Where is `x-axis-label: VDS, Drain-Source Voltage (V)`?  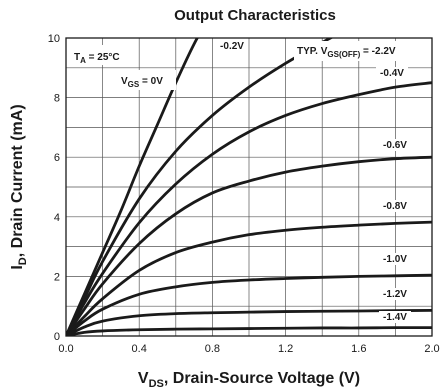
x-axis-label: VDS, Drain-Source Voltage (V) is located at coordinates (249, 380).